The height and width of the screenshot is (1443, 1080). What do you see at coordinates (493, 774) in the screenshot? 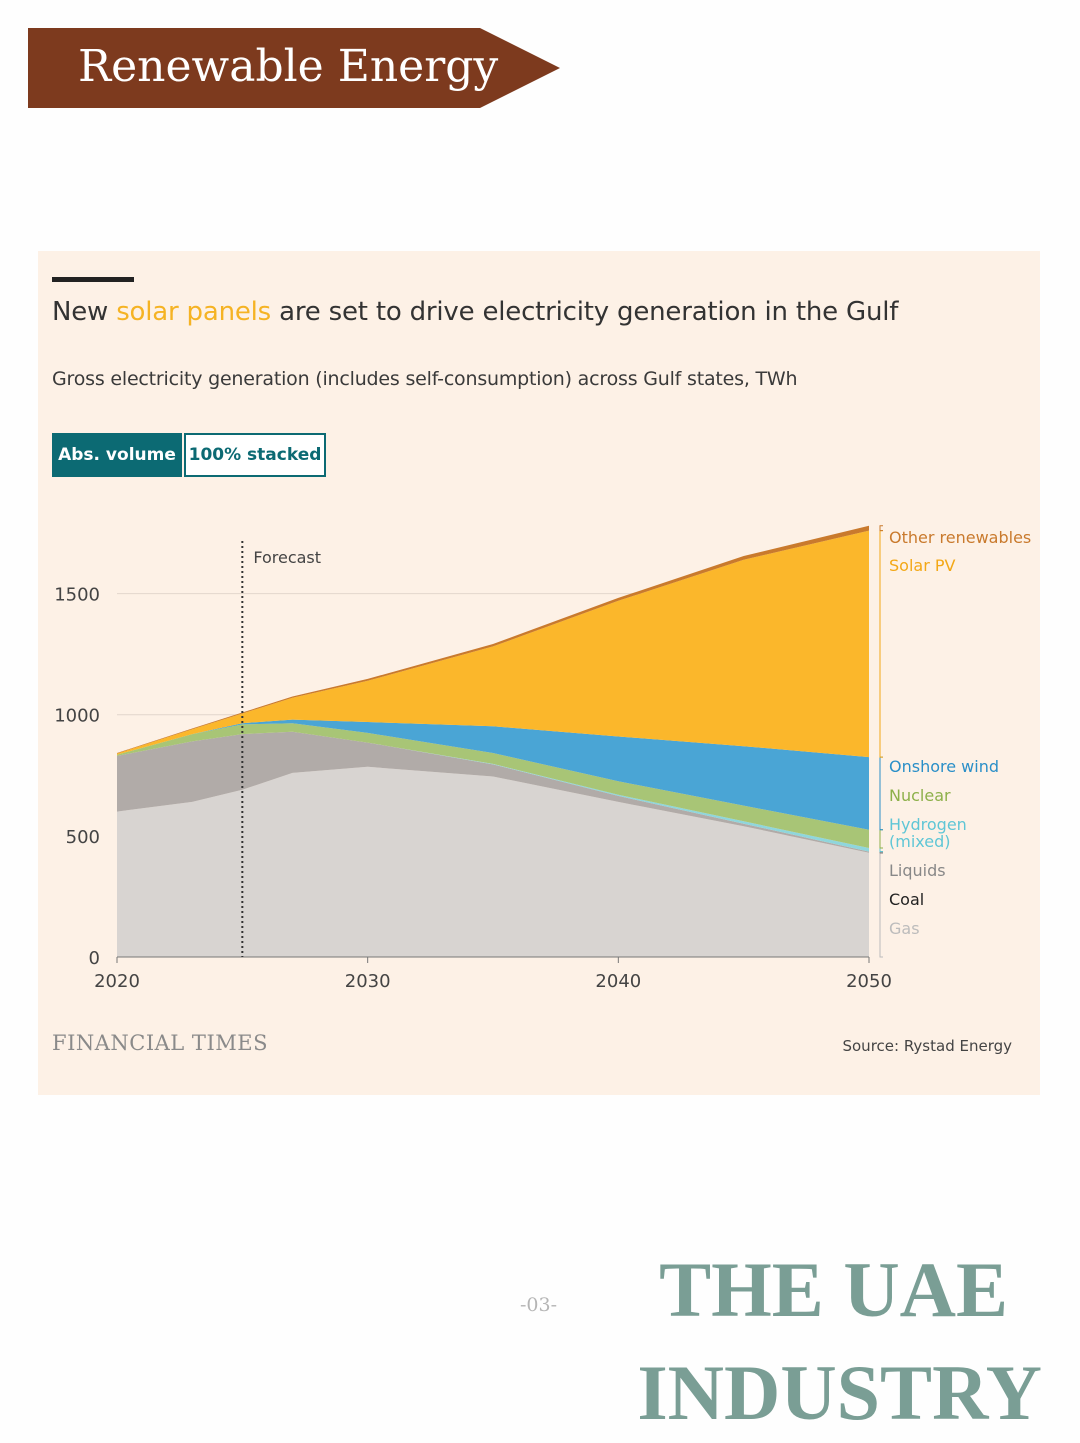
I see `area-onshore-wind` at bounding box center [493, 774].